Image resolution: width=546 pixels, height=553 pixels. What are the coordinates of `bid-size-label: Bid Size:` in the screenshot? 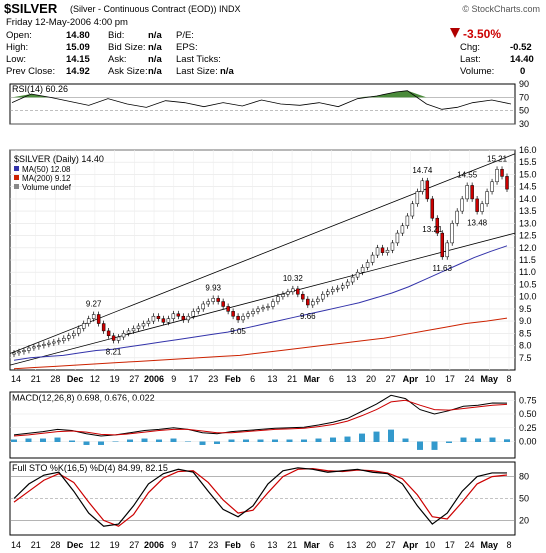 It's located at (127, 47).